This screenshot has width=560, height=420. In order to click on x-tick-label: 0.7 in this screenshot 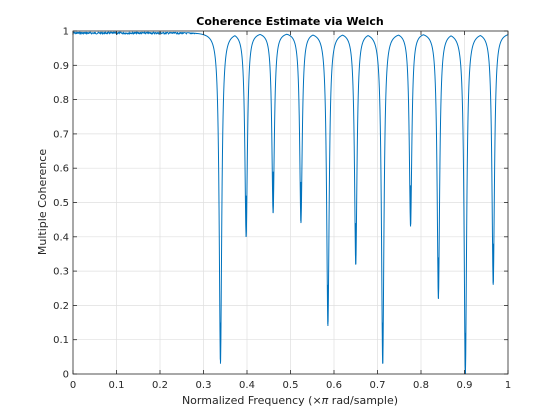, I will do `click(378, 385)`.